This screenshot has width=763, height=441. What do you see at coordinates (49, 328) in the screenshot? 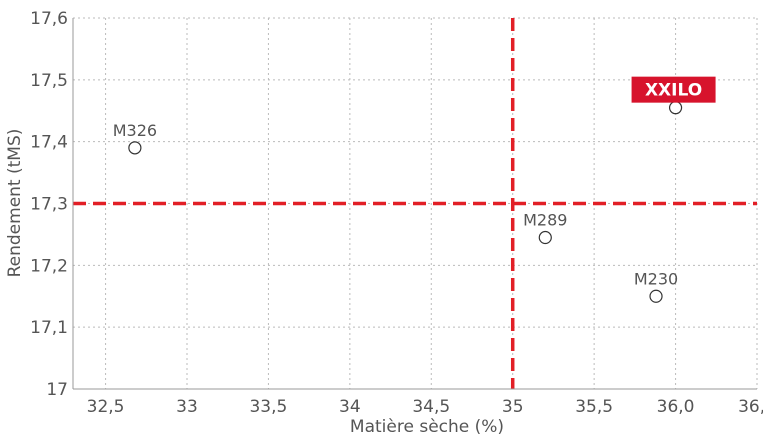
I see `y-tick-label: 17,1` at bounding box center [49, 328].